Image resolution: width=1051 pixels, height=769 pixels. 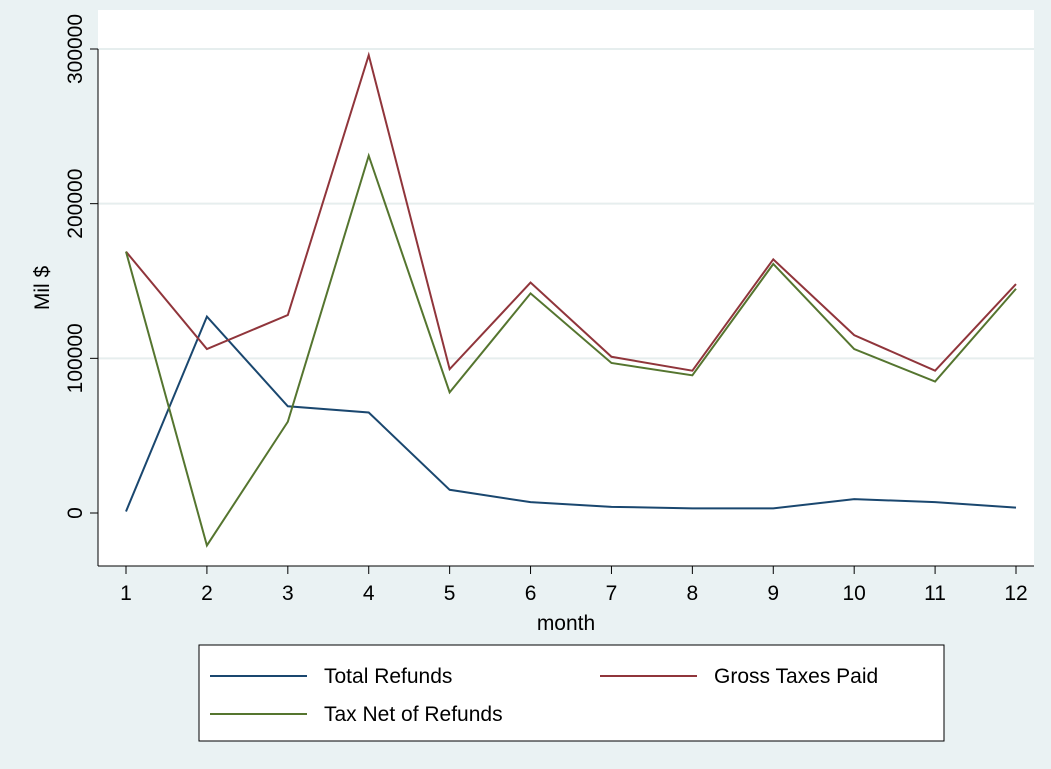 I want to click on x-tick-label: 2, so click(x=207, y=593).